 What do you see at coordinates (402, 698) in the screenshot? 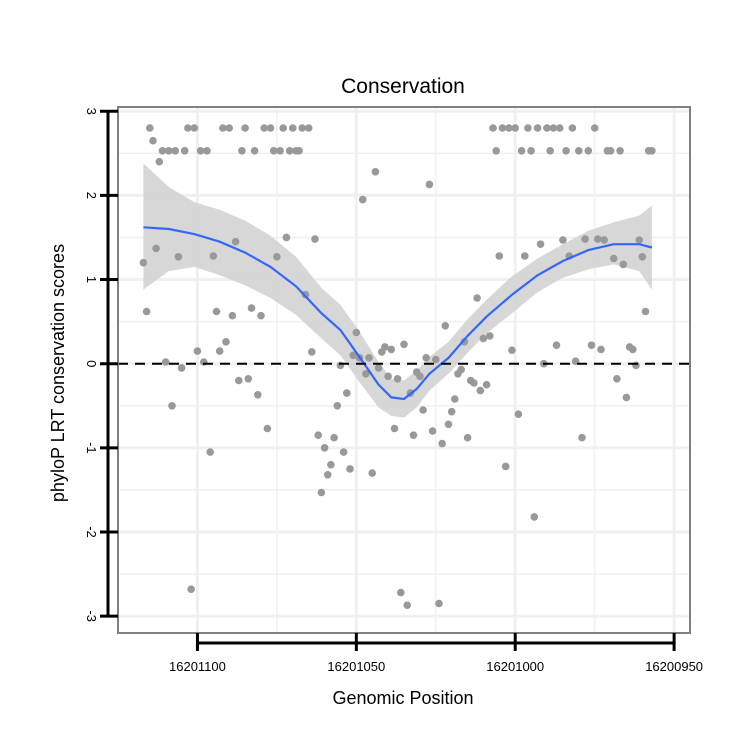
I see `x-axis-title: Genomic Position` at bounding box center [402, 698].